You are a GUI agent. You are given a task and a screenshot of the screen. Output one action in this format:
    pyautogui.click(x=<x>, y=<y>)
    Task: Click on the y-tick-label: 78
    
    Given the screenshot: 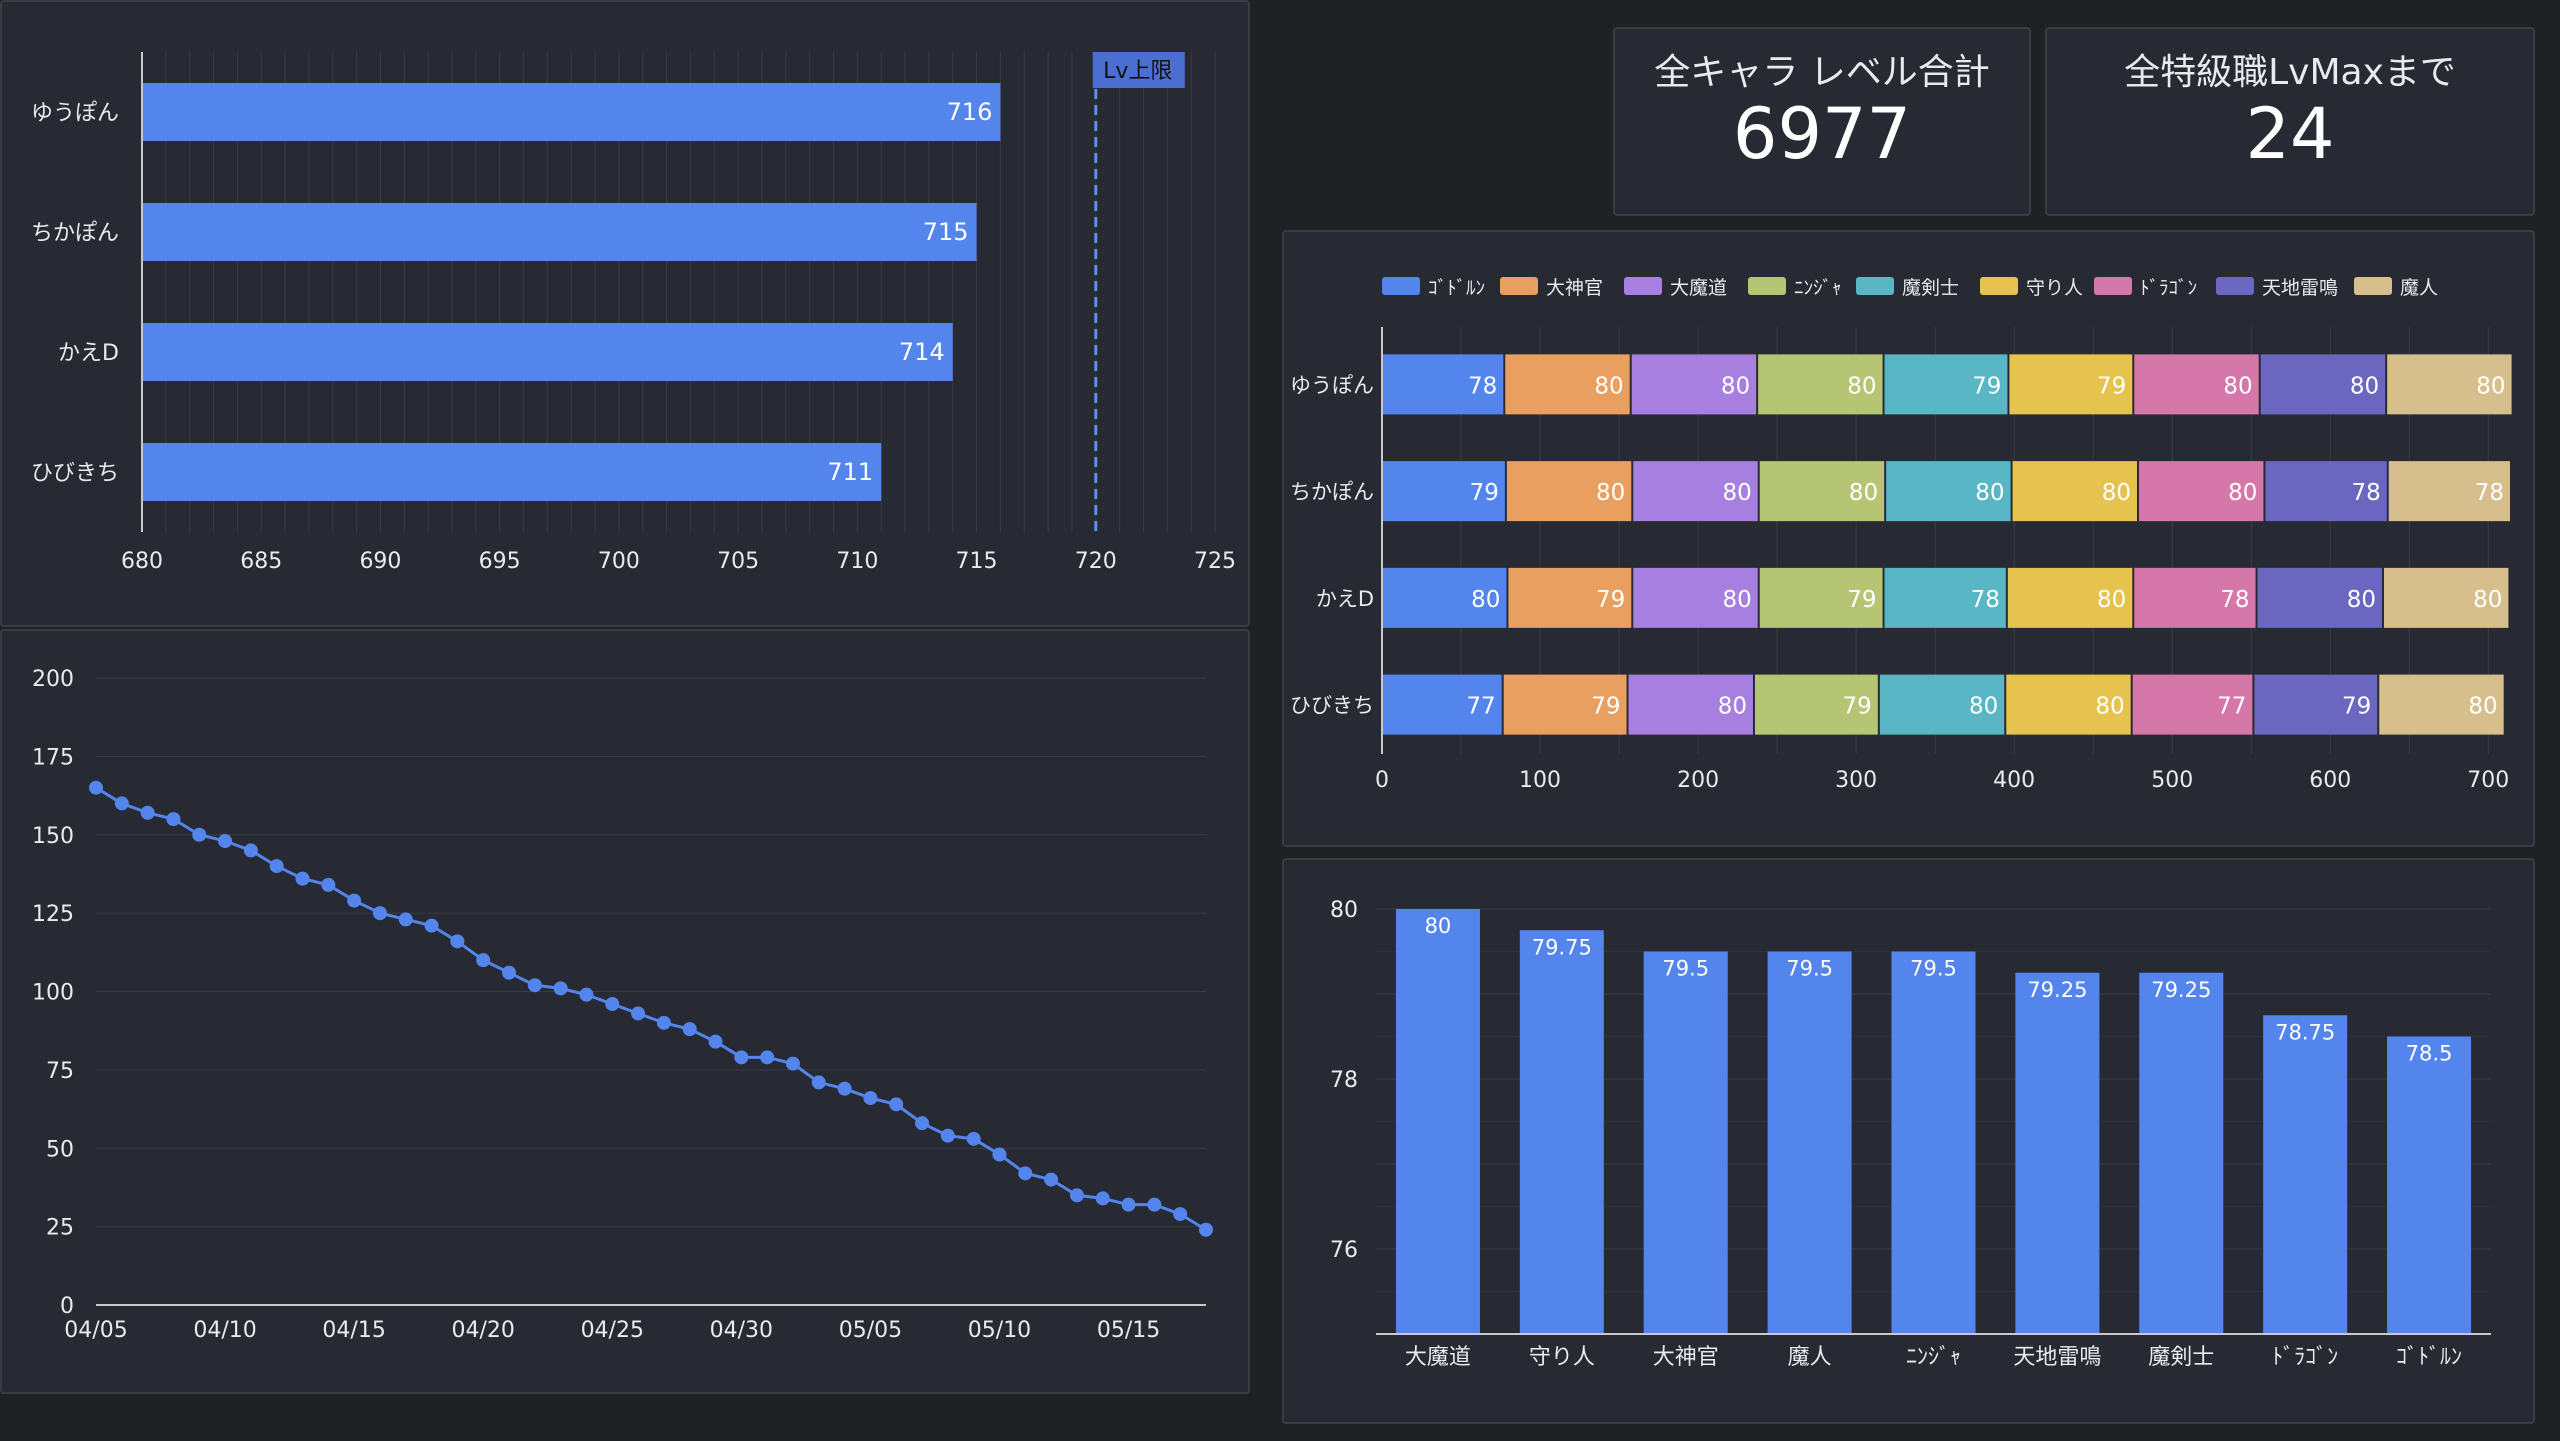 What is the action you would take?
    pyautogui.click(x=1344, y=1080)
    